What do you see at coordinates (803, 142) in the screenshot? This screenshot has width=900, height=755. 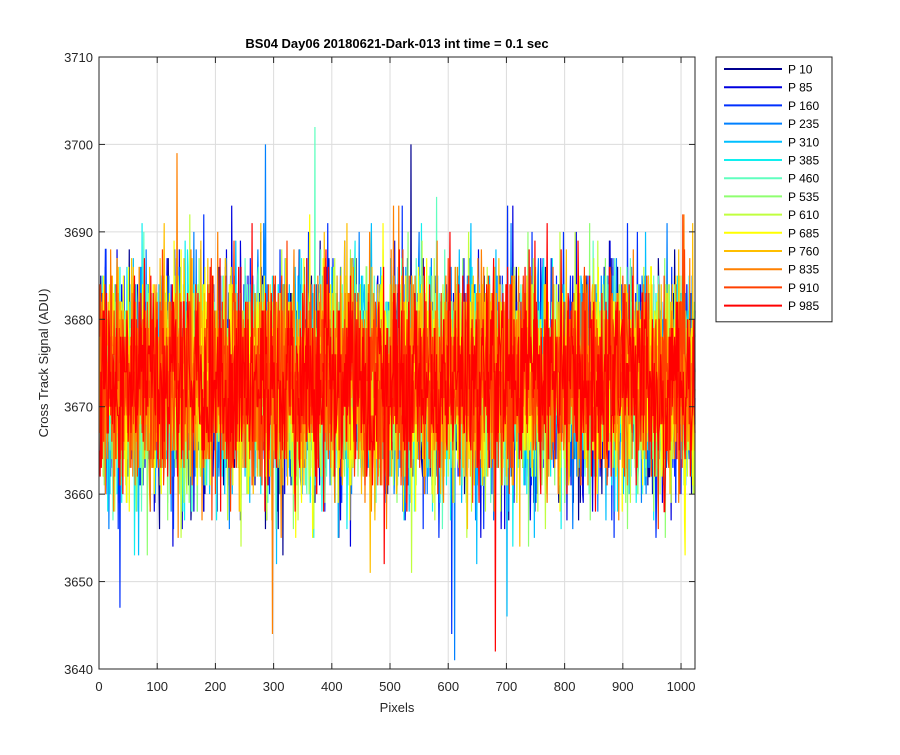 I see `legend-label: P 310` at bounding box center [803, 142].